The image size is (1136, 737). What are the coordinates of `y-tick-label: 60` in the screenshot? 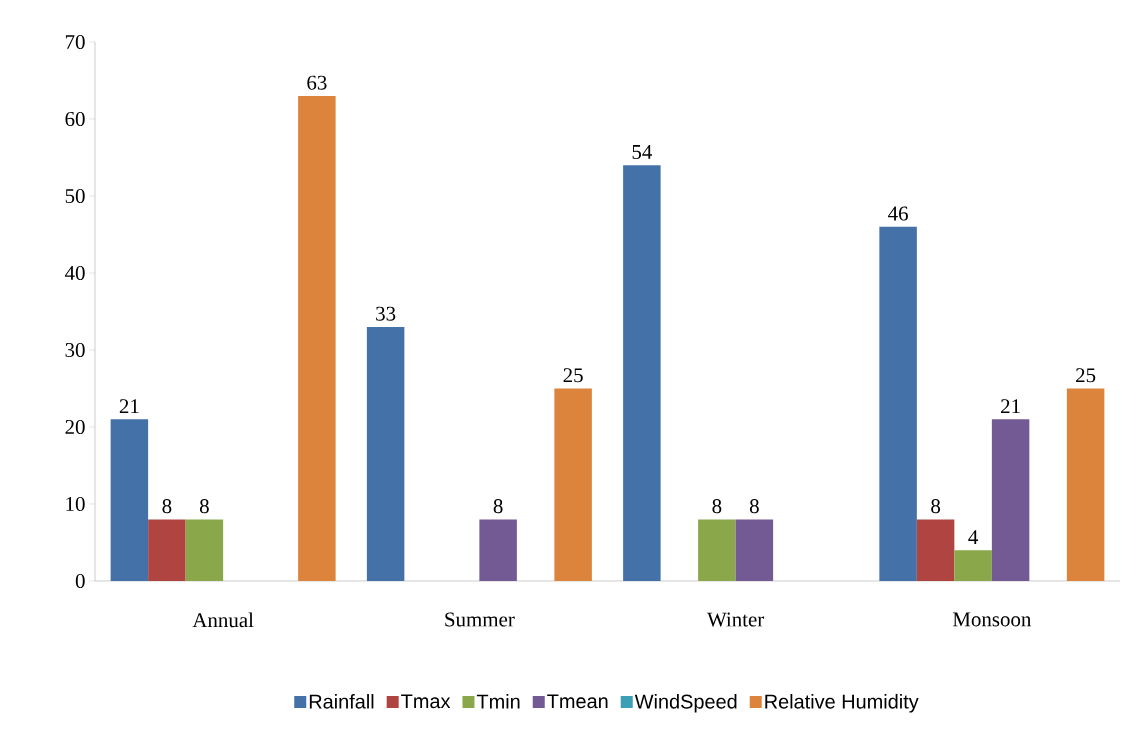 It's located at (75, 119).